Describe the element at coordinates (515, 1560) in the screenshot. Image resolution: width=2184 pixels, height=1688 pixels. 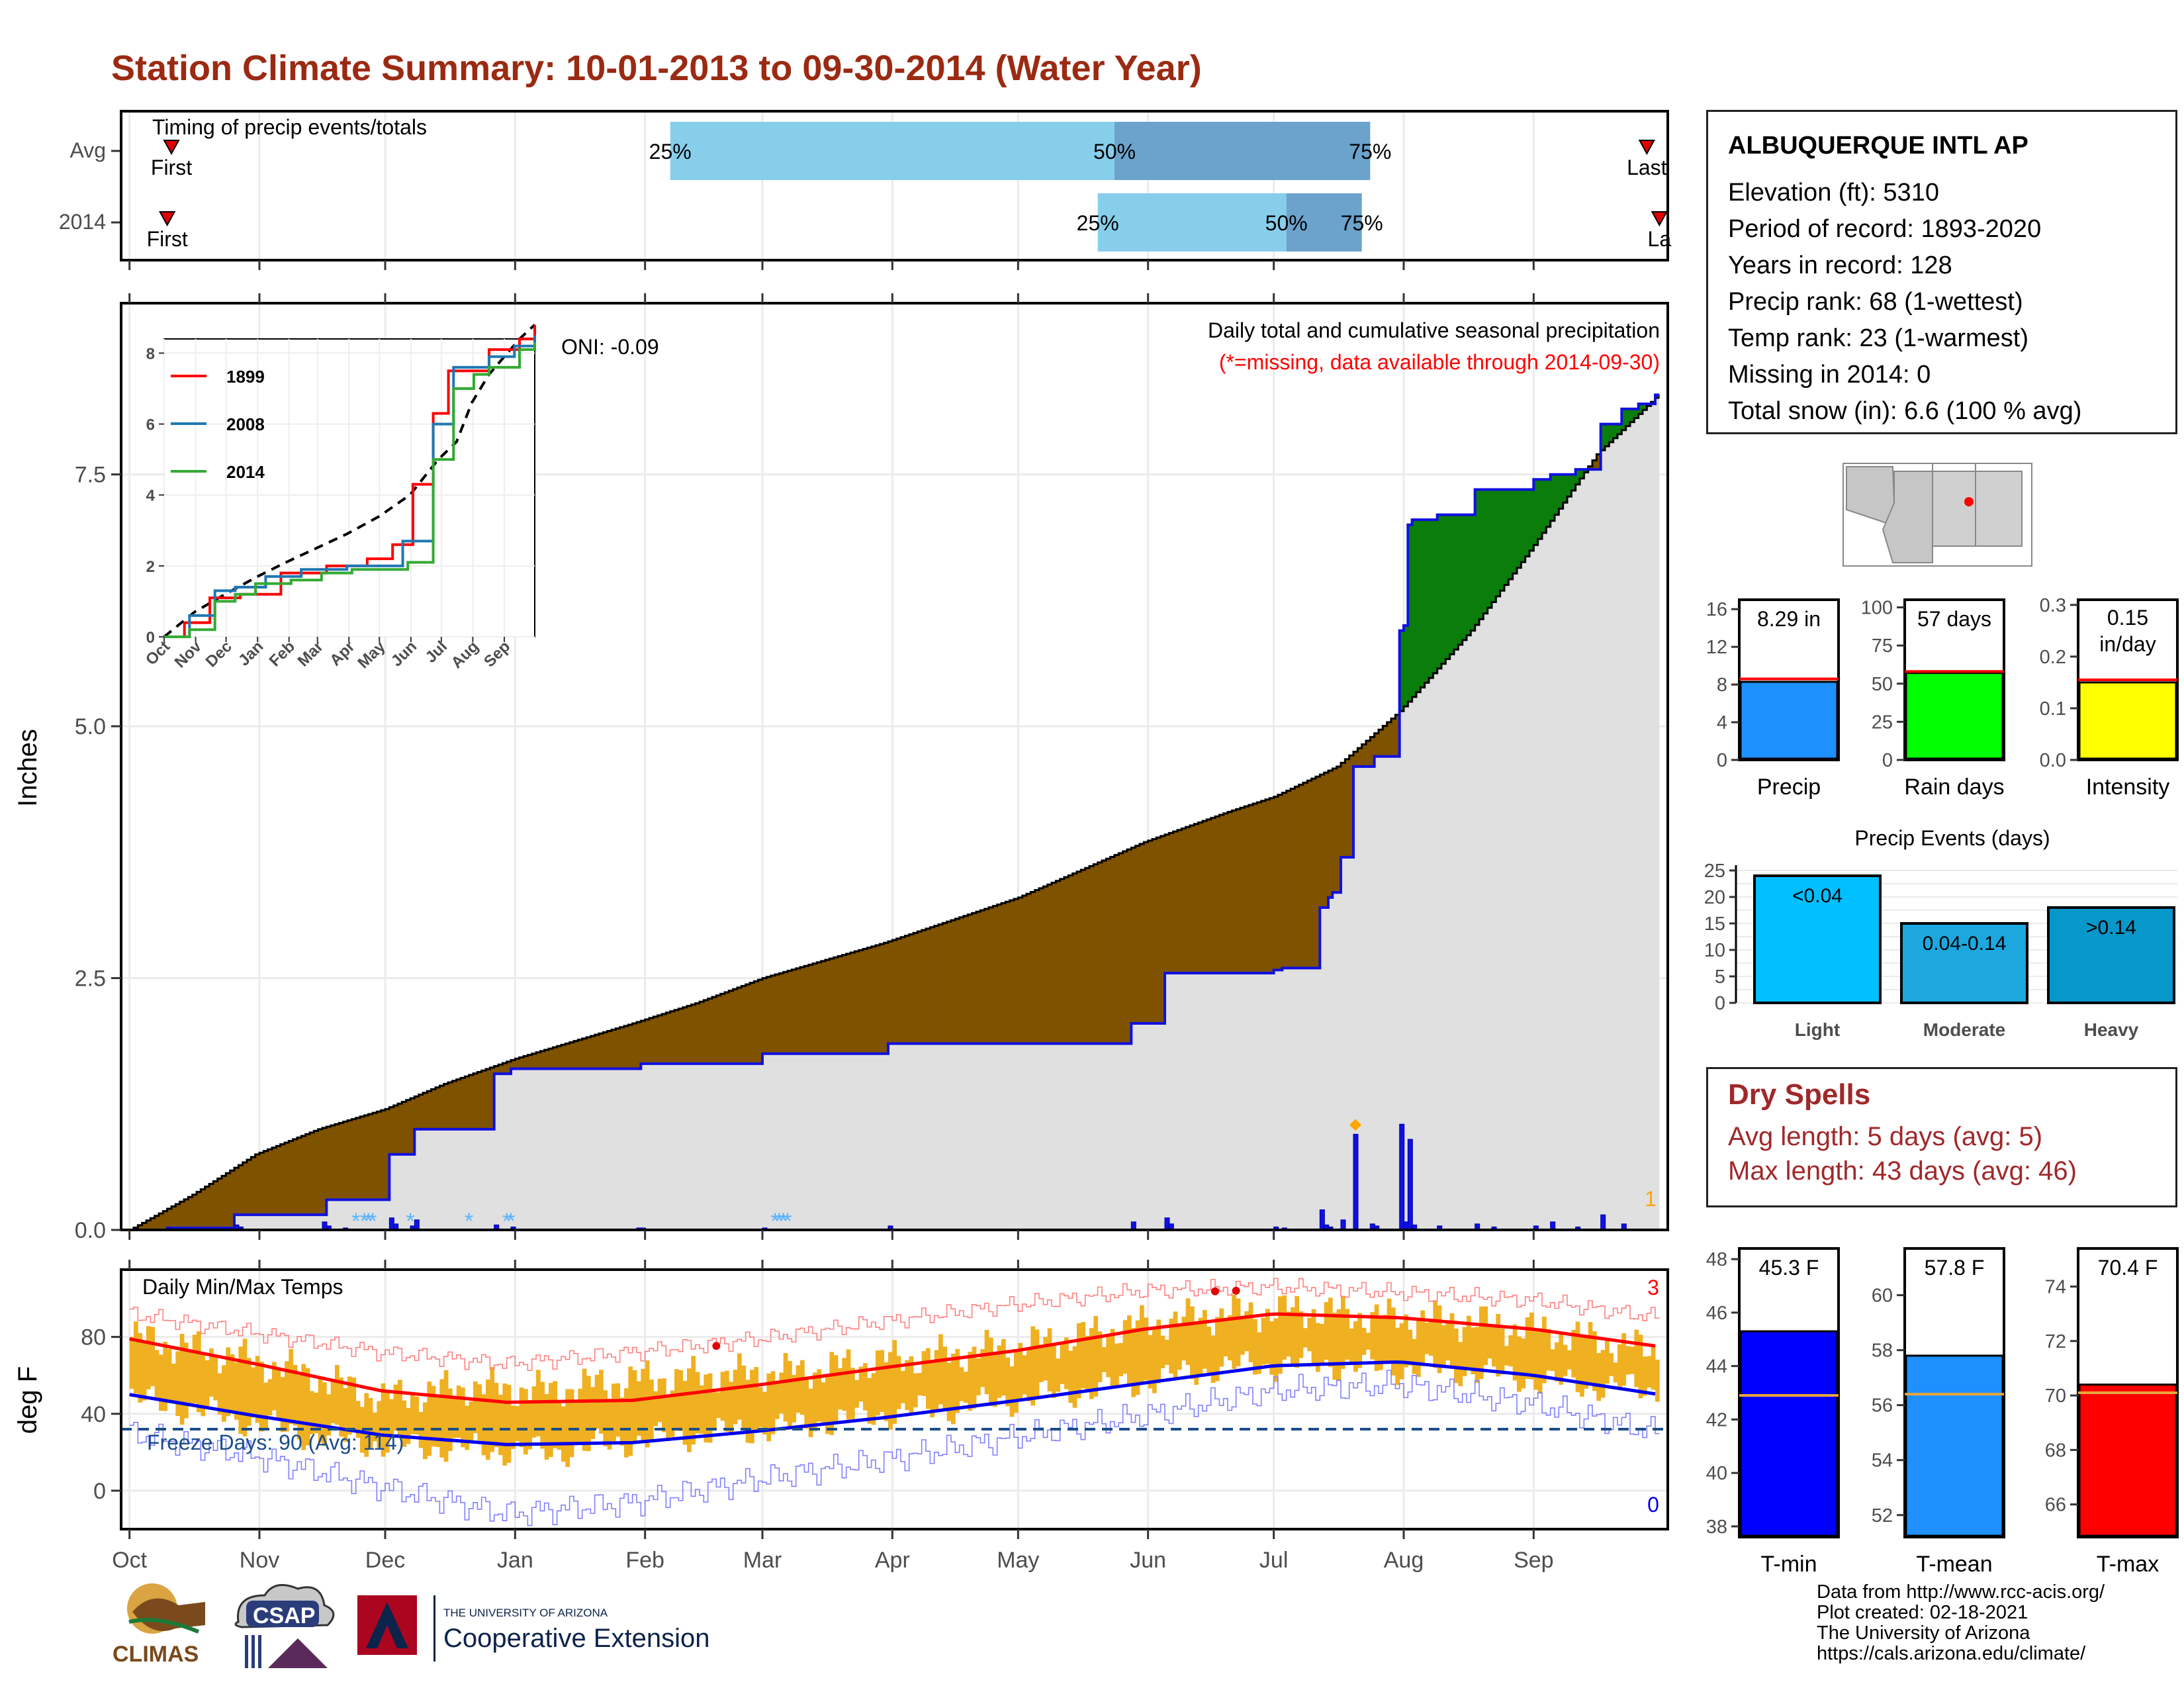
I see `temps-xtick-label: Jan` at that location.